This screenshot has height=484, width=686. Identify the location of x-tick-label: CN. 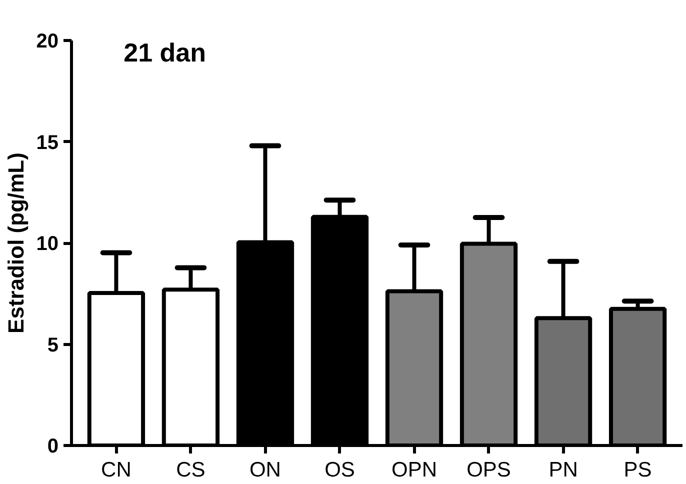
(116, 470).